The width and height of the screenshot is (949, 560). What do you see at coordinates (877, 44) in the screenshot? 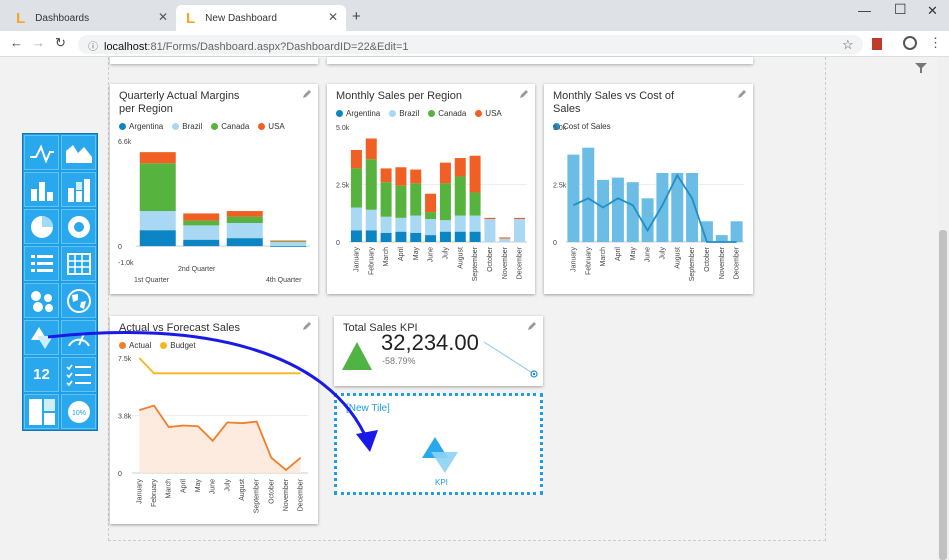
I see `pdf-extension-icon` at bounding box center [877, 44].